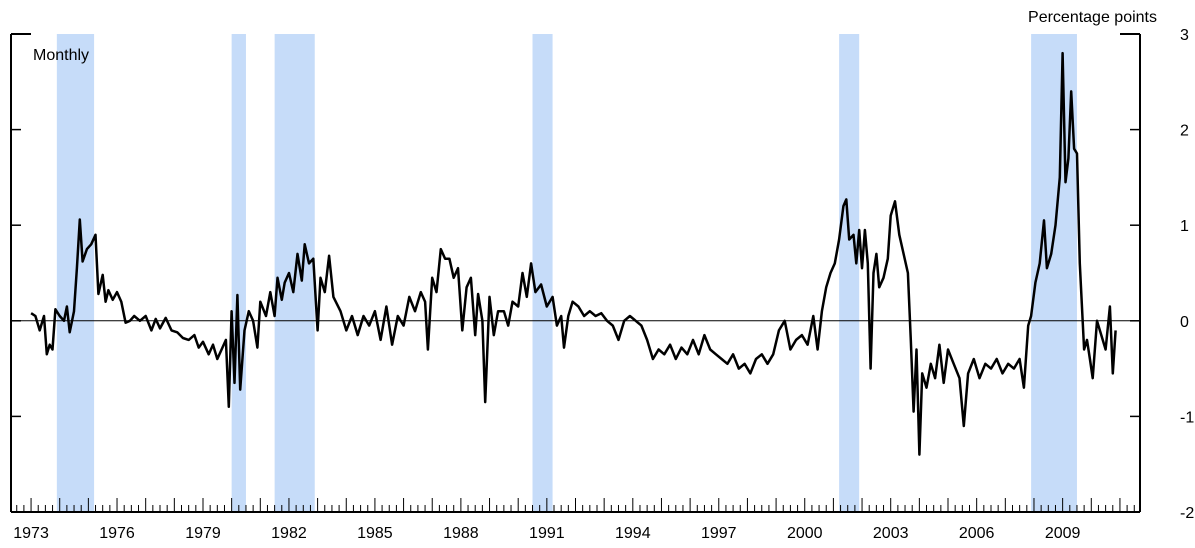 This screenshot has height=548, width=1195. I want to click on x-tick-label: 1997, so click(719, 533).